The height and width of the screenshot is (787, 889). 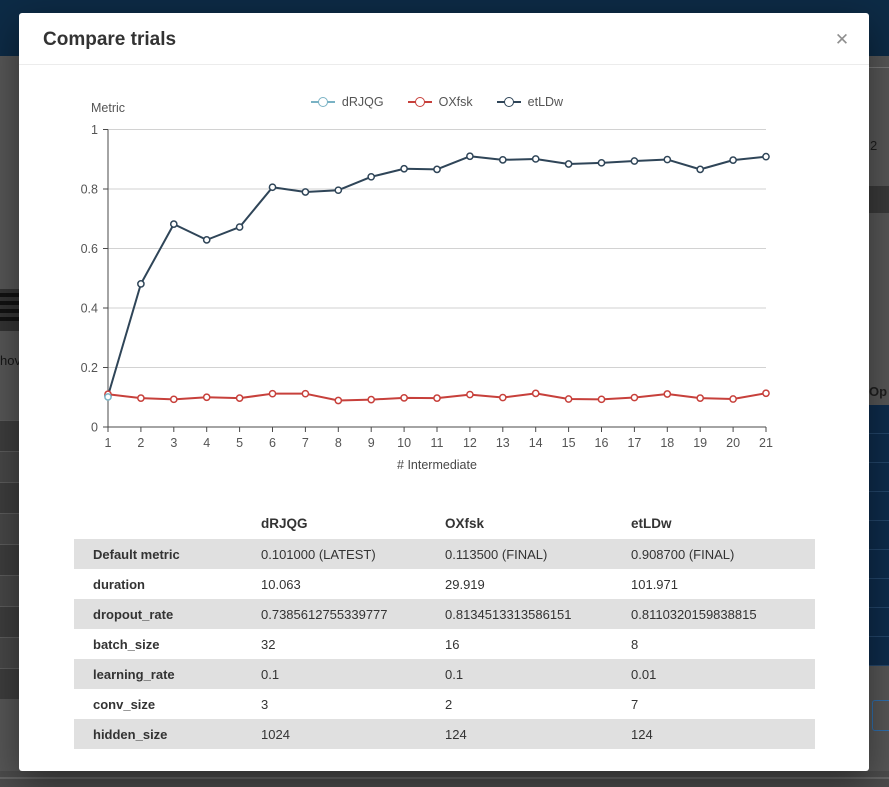 I want to click on y-axis-title: Metric, so click(x=108, y=108).